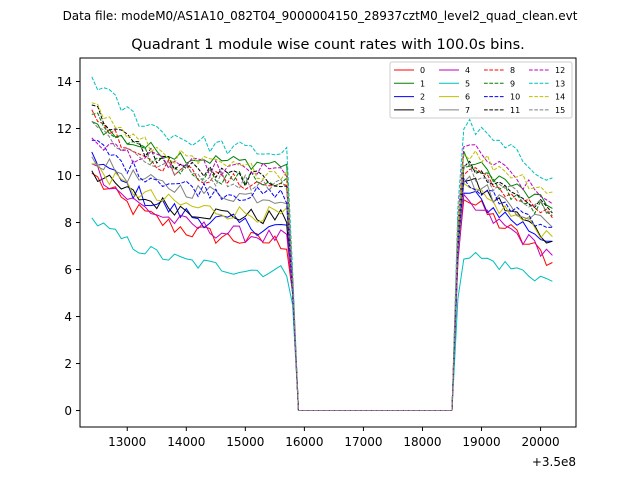 The image size is (640, 484). I want to click on y-tick-label: 8, so click(68, 223).